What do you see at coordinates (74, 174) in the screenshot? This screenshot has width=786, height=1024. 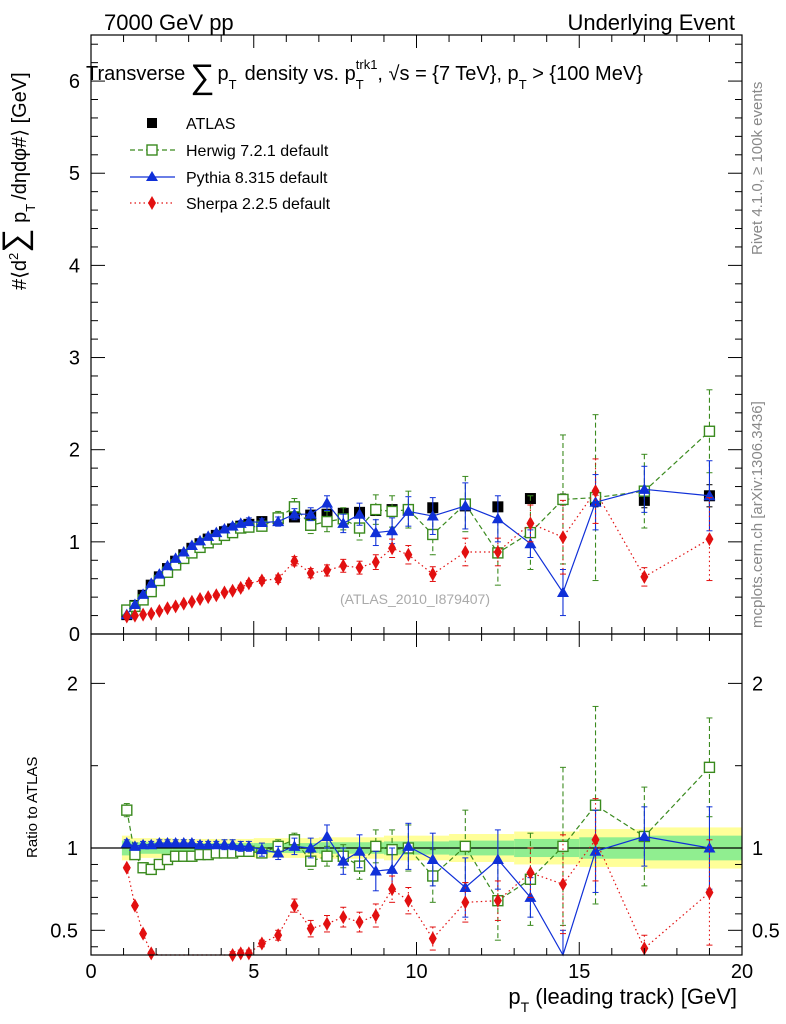 I see `main-y-tick-label: 5` at bounding box center [74, 174].